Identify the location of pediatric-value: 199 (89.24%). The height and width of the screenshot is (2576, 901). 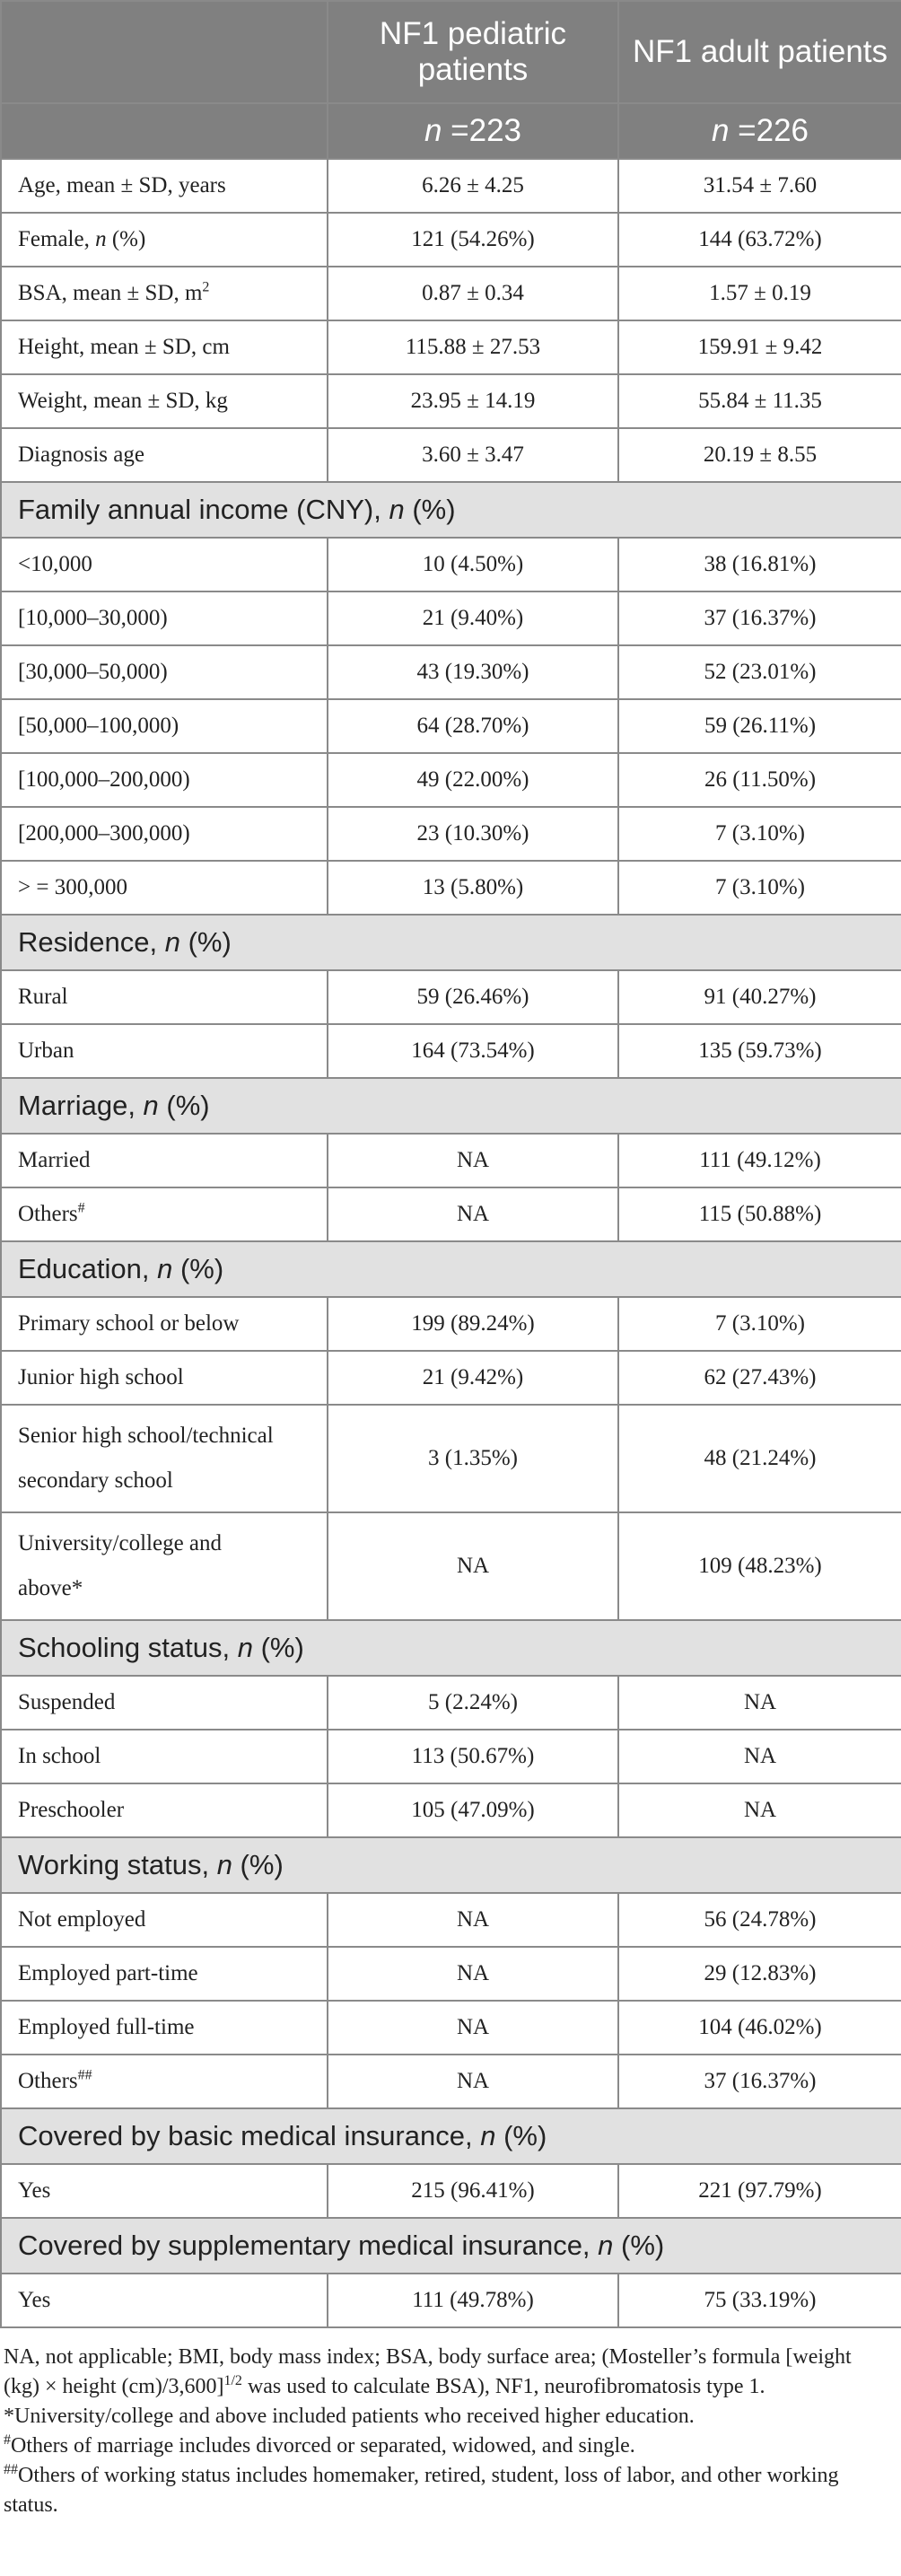
(473, 1324).